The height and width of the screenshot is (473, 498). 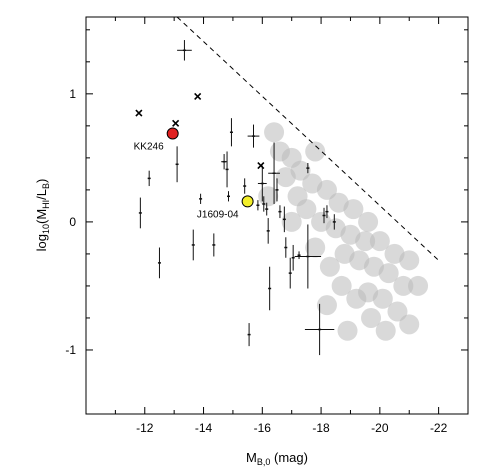 I want to click on x-tick-label: -18, so click(x=321, y=428).